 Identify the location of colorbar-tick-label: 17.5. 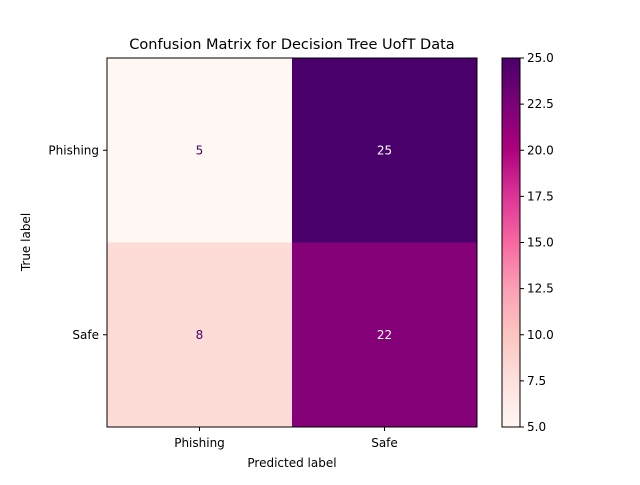
(540, 196).